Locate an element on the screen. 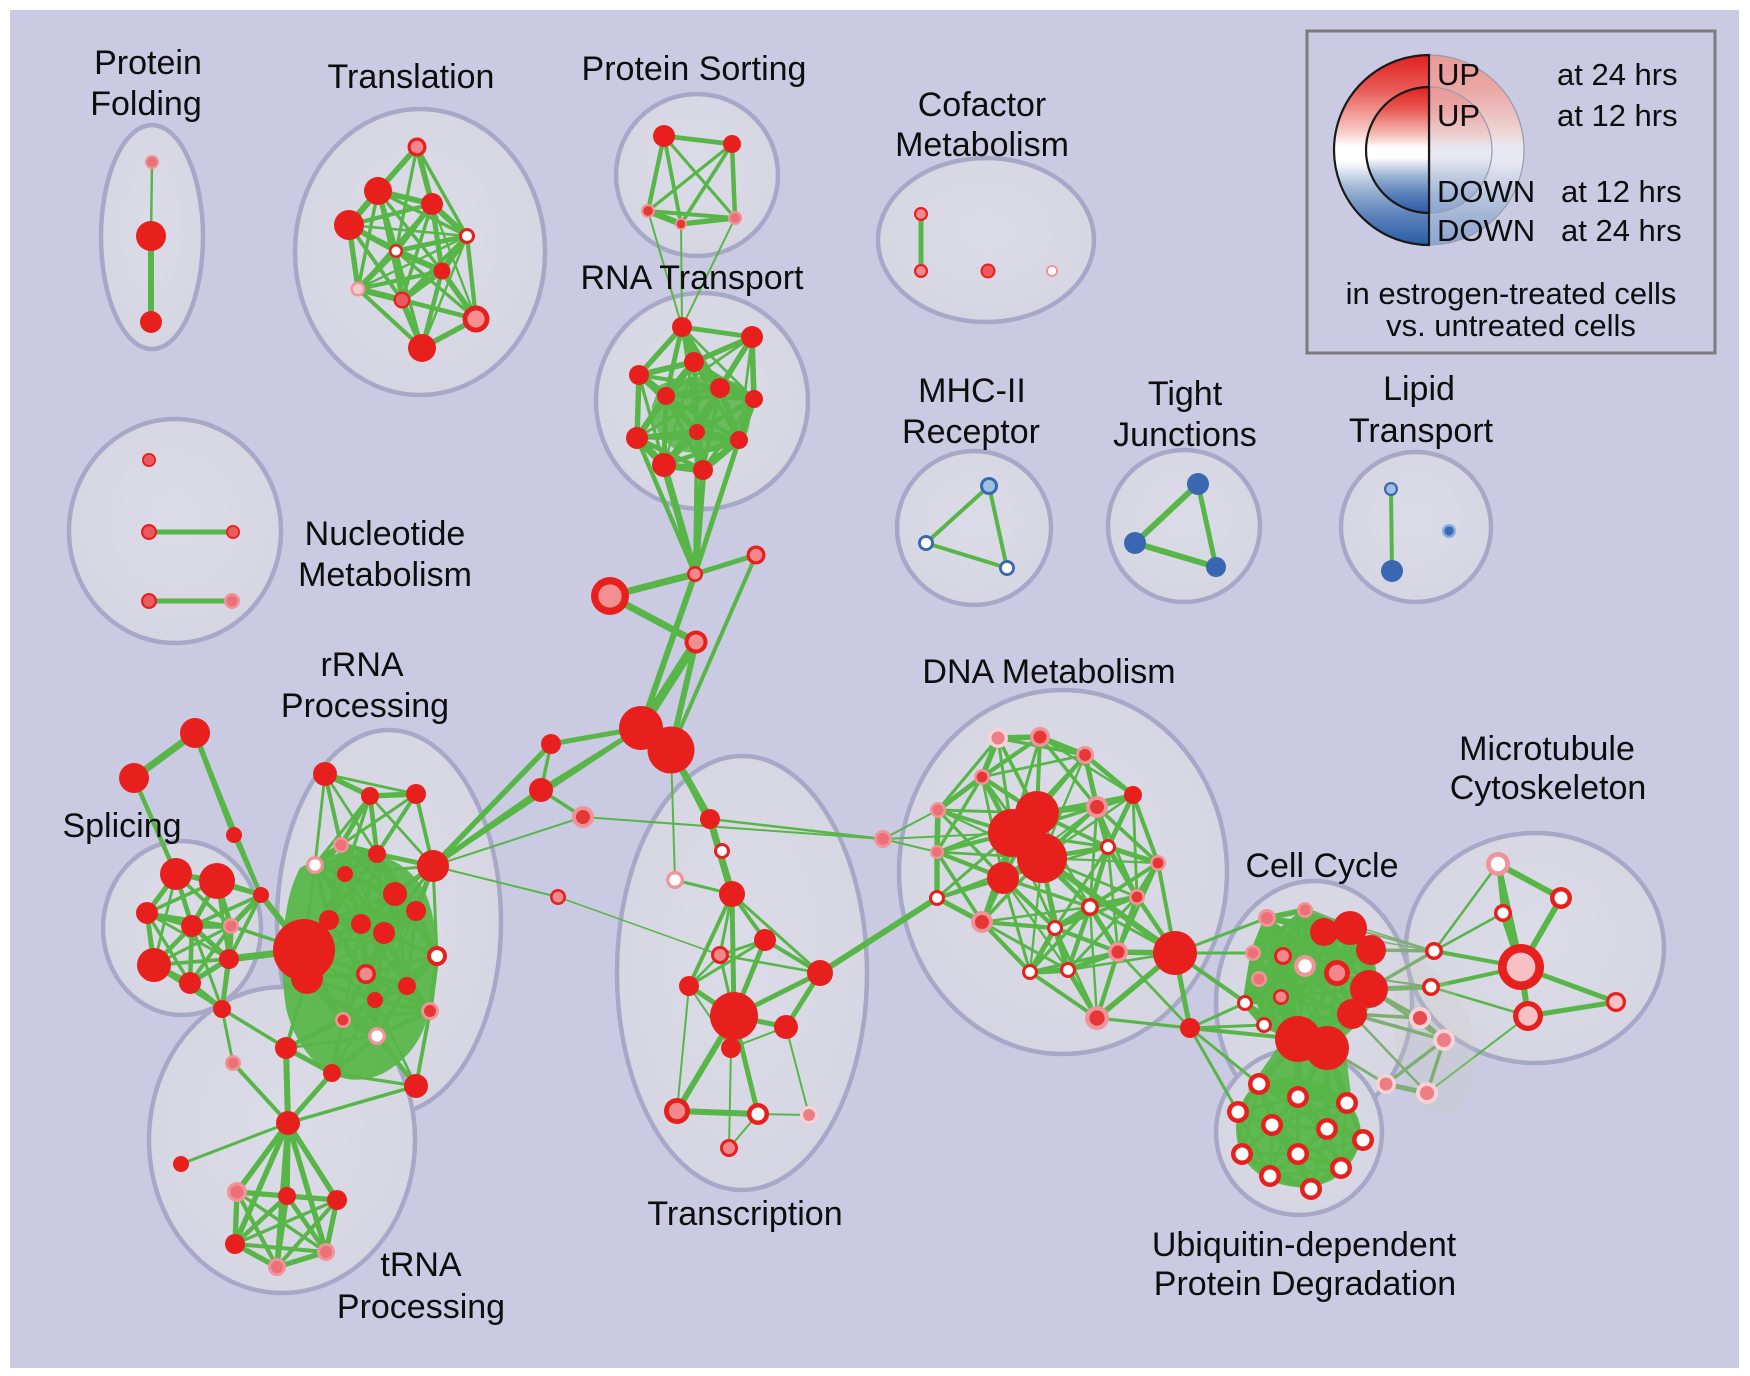  svg-text: Receptor is located at coordinates (971, 432).